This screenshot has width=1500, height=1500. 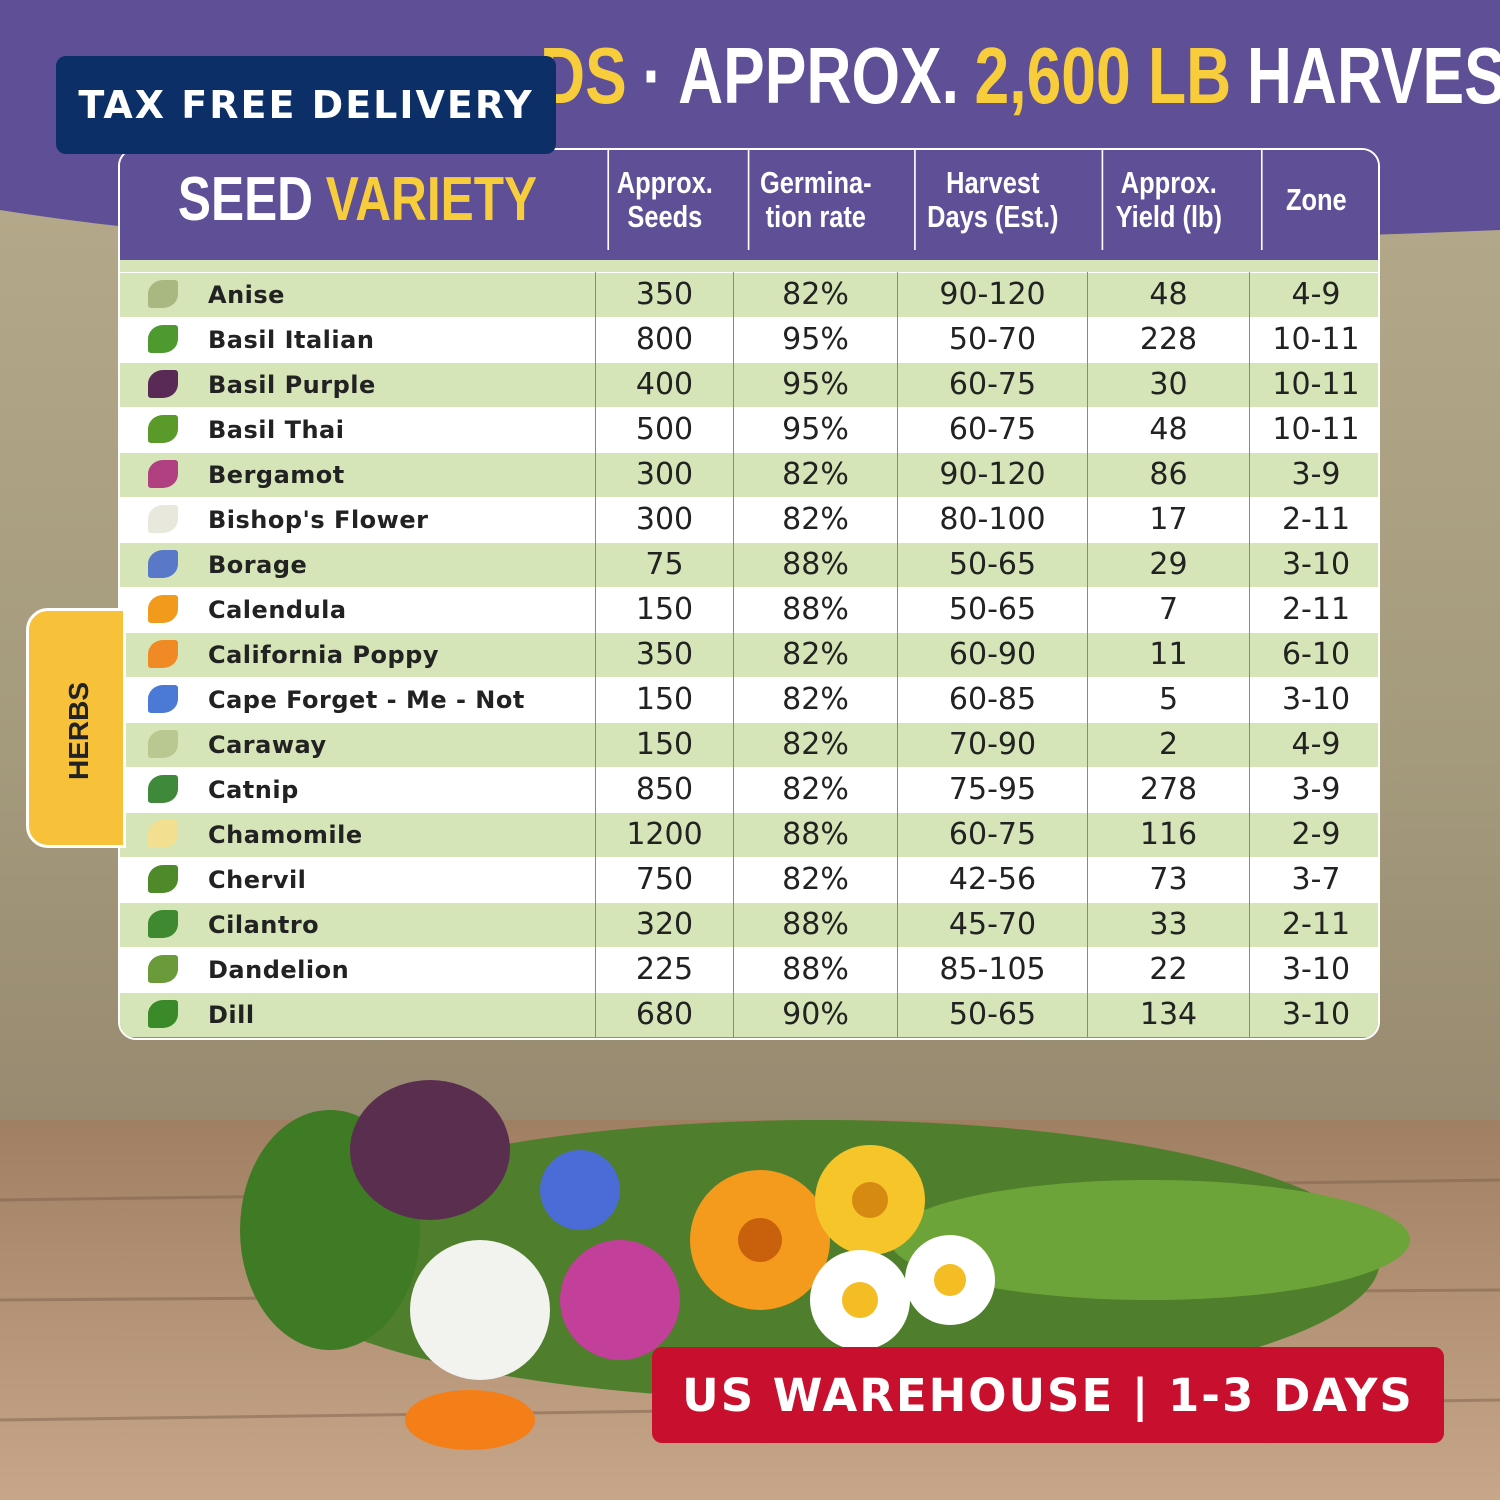 I want to click on column-header: Approx. Seeds, so click(x=663, y=200).